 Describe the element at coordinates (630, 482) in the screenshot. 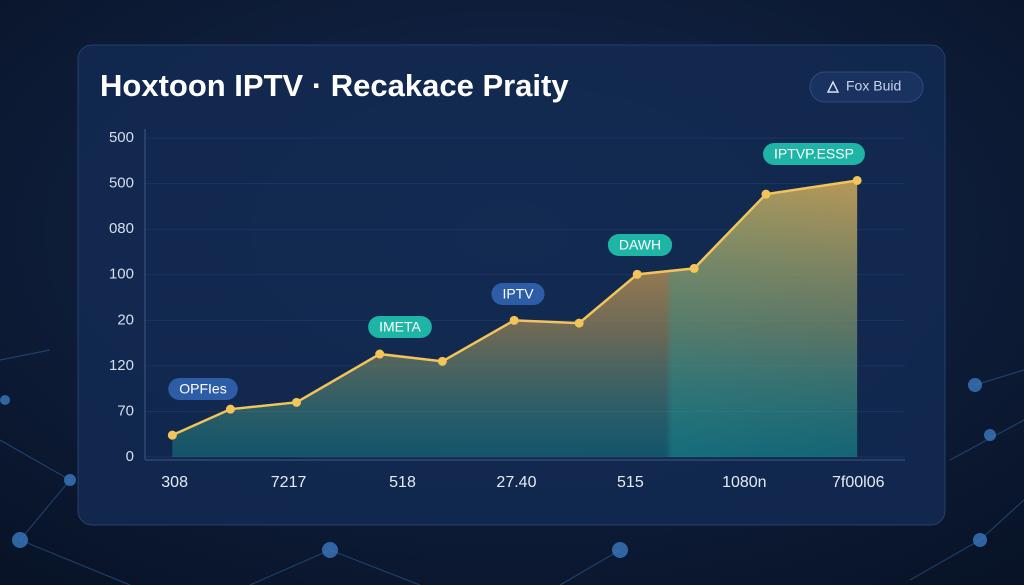

I see `x-tick-label: 515` at that location.